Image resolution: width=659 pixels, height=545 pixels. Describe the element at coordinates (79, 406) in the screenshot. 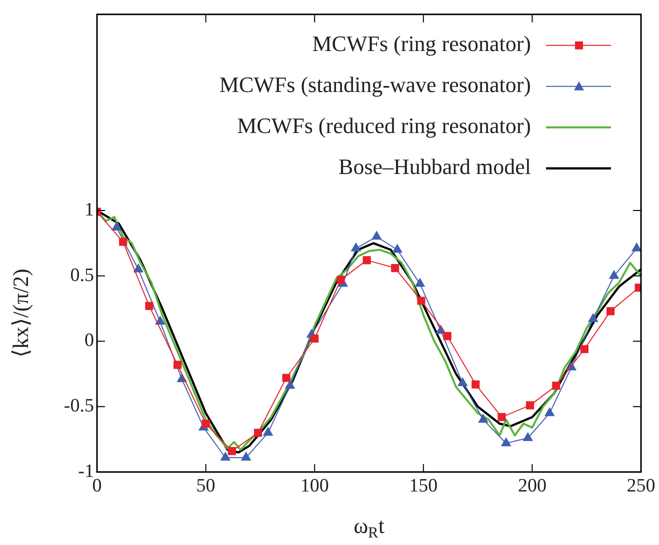

I see `y-tick-label: -0.5` at that location.